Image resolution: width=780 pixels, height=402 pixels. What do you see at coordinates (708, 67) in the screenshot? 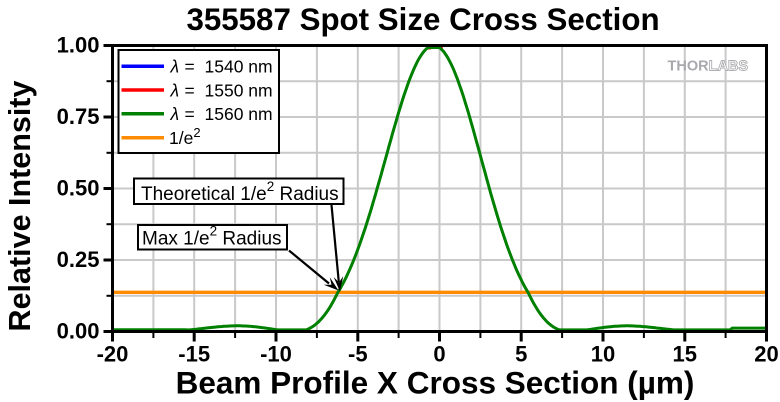
I see `svg-text: THORLABS` at bounding box center [708, 67].